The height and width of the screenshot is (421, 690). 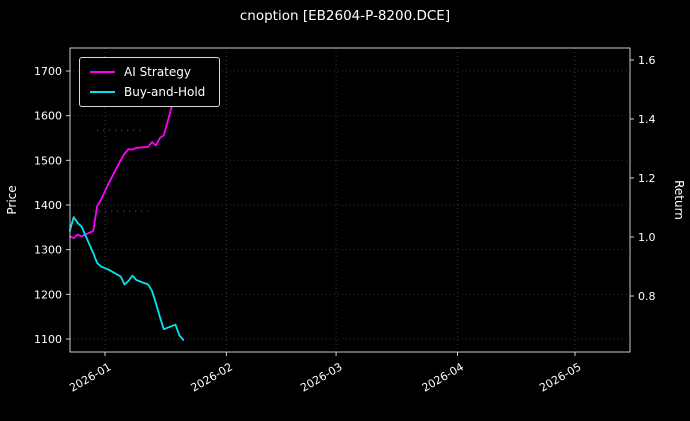 I want to click on legend-item-buy-and-hold: Buy-and-Hold, so click(x=147, y=92).